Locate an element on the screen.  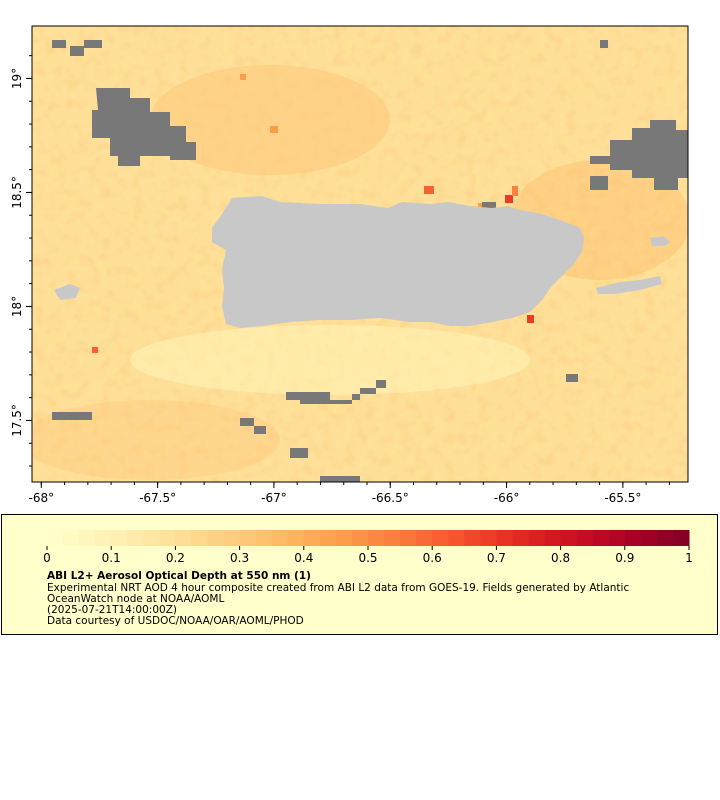
vieques-island is located at coordinates (629, 285).